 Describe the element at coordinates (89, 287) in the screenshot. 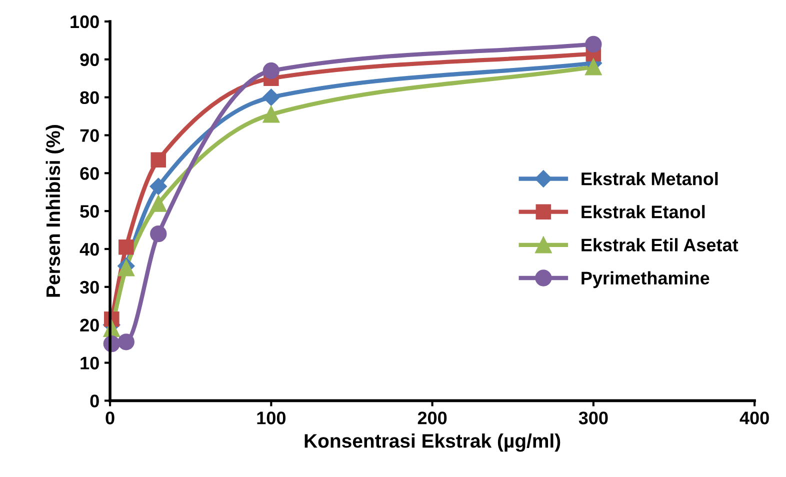

I see `y-tick-label: 30` at that location.